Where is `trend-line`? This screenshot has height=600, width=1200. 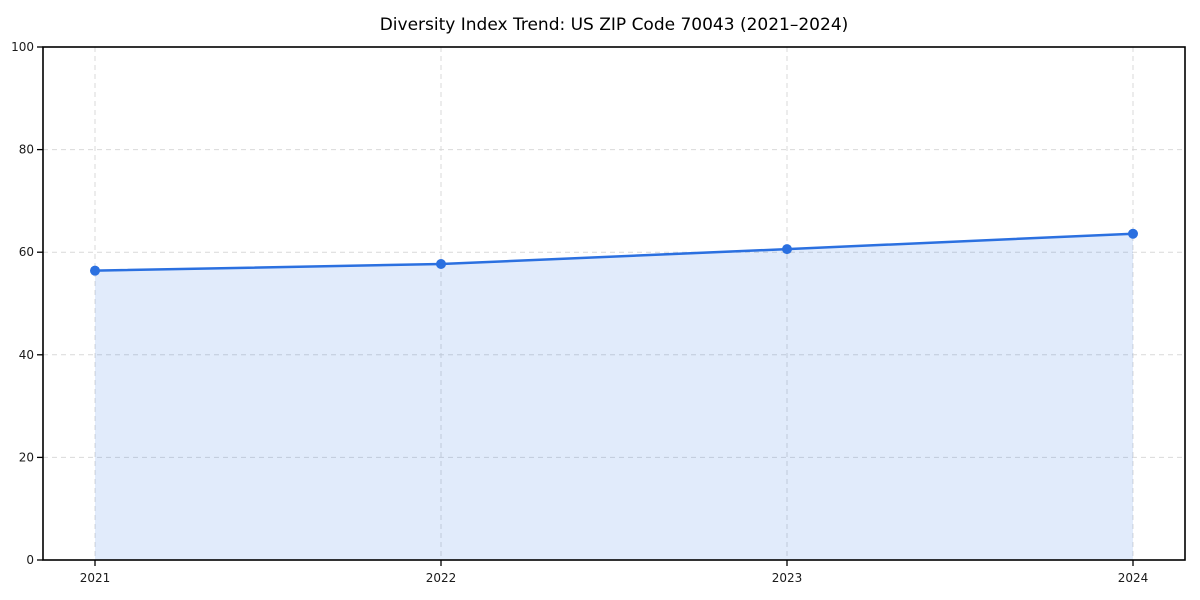 trend-line is located at coordinates (614, 252).